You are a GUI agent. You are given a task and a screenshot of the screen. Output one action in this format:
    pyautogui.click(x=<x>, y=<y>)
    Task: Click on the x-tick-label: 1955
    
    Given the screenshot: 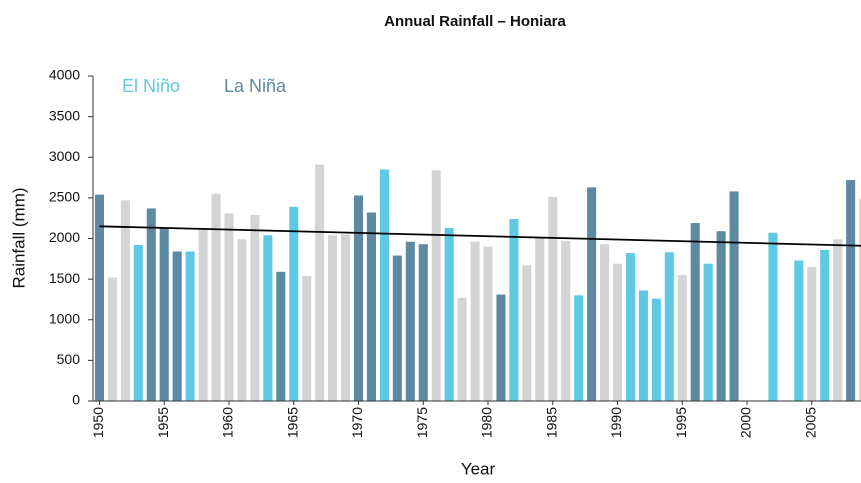 What is the action you would take?
    pyautogui.click(x=163, y=422)
    